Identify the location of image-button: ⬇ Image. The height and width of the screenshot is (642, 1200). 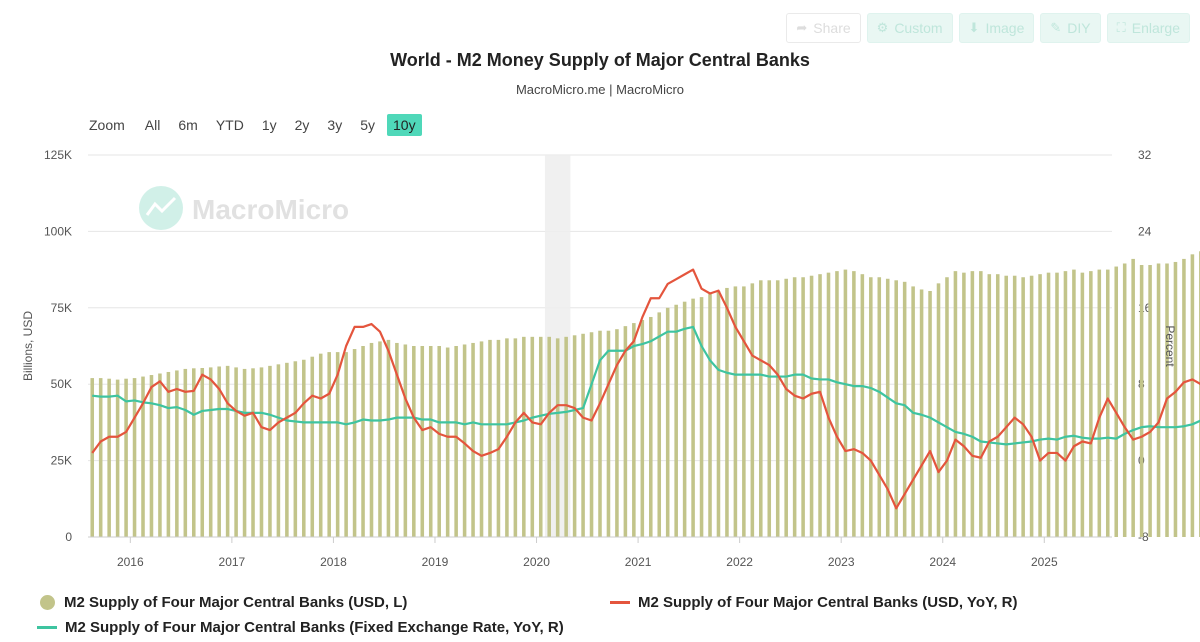
(996, 28).